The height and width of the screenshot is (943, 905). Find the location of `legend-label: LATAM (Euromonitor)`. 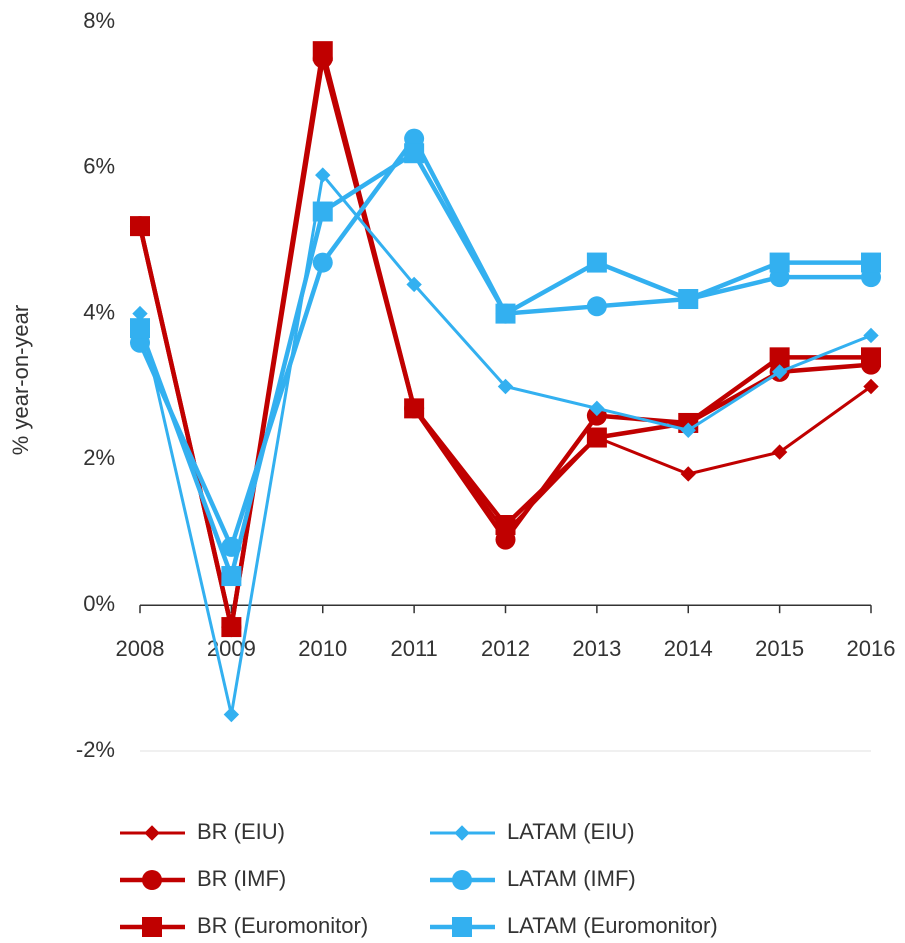

legend-label: LATAM (Euromonitor) is located at coordinates (612, 925).